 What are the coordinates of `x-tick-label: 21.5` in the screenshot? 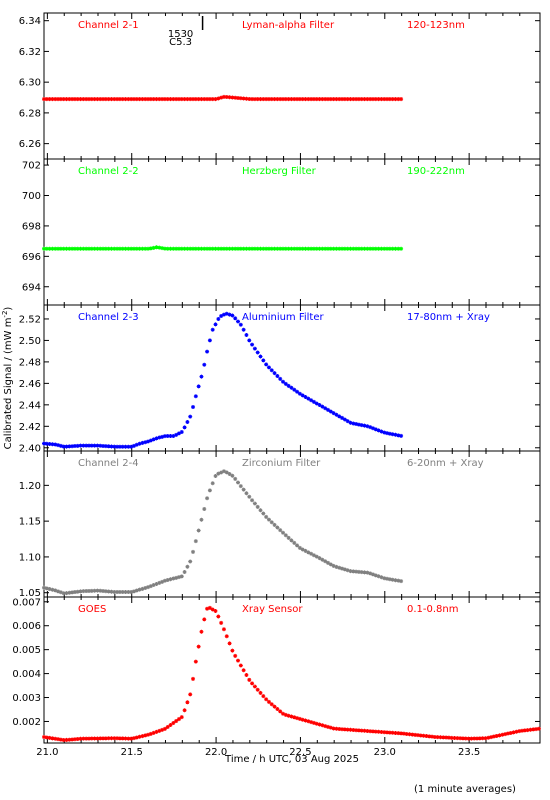 It's located at (132, 752).